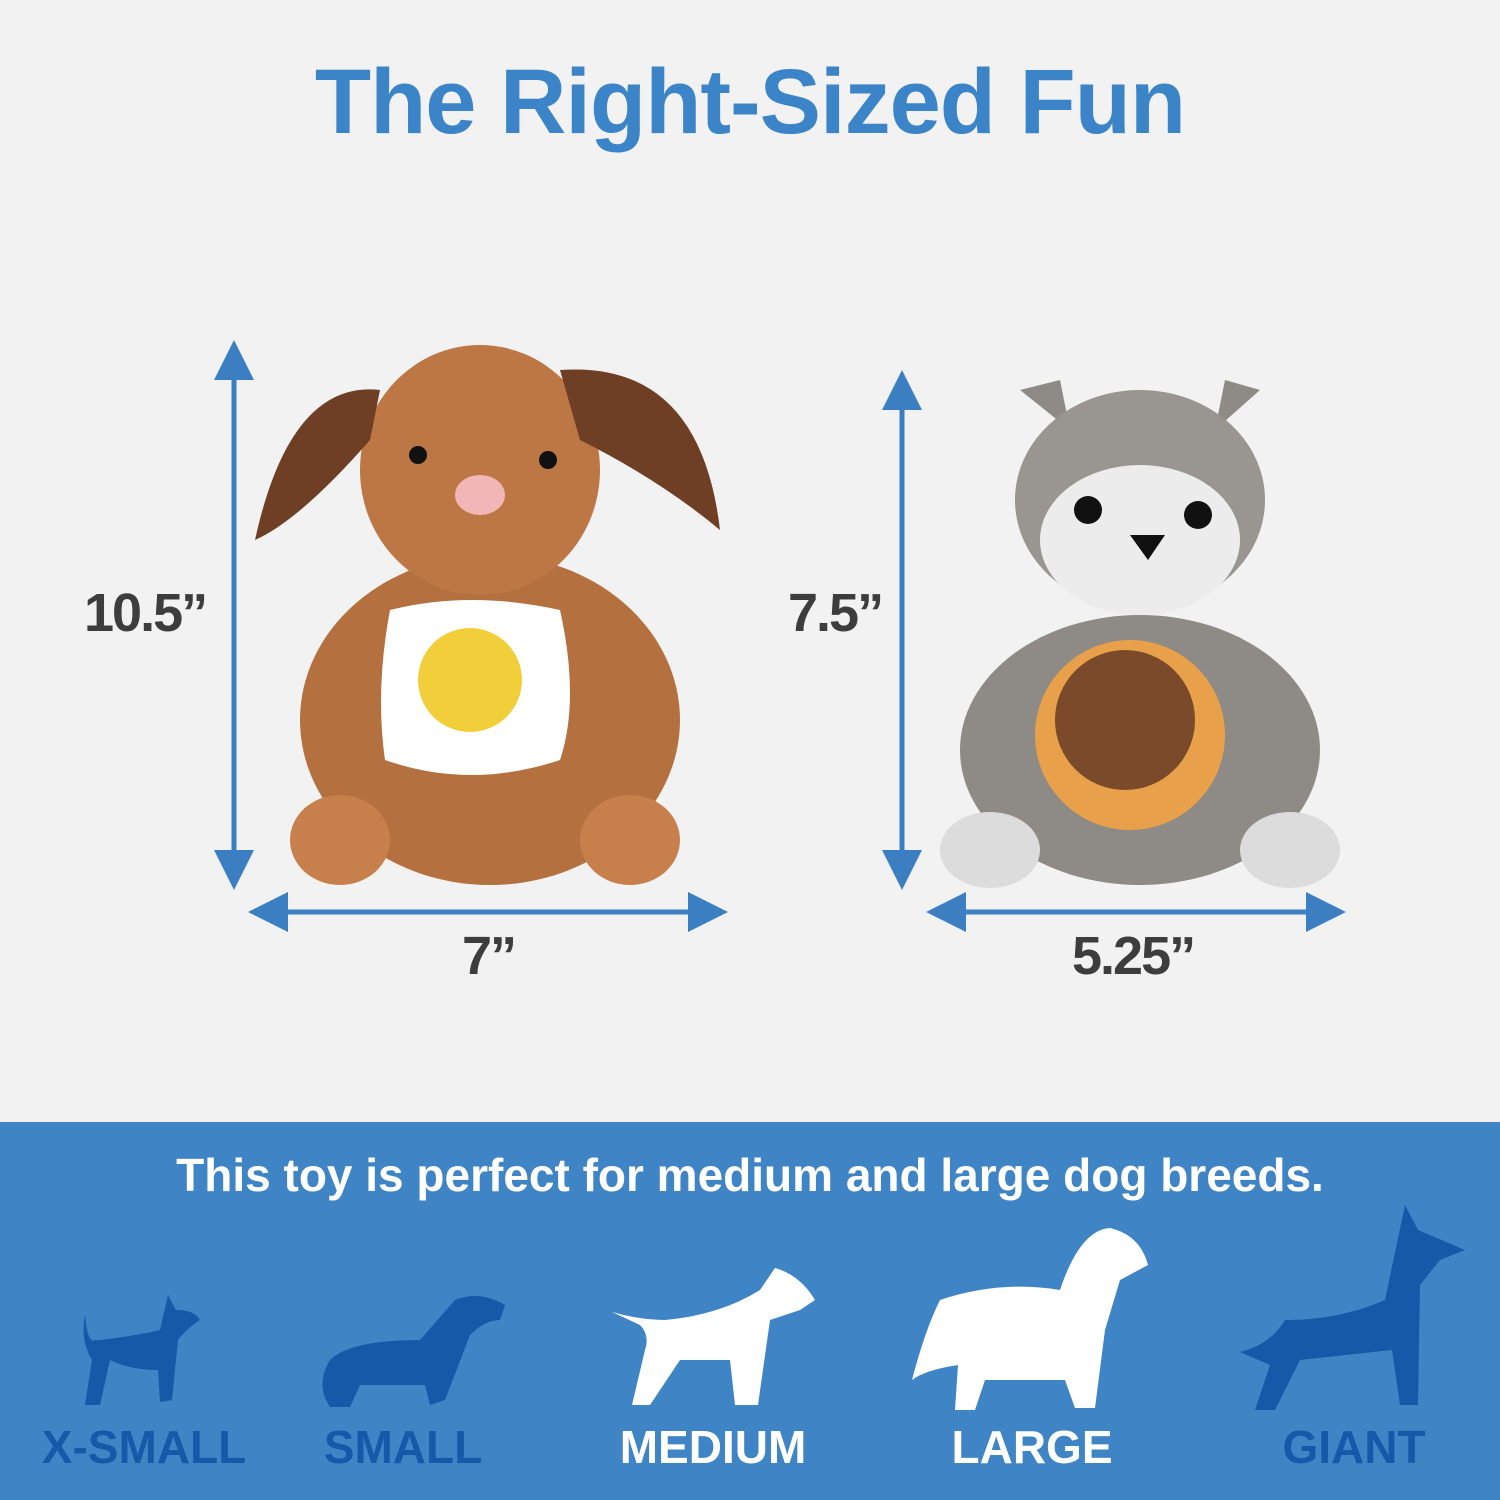 This screenshot has width=1500, height=1500. Describe the element at coordinates (713, 1336) in the screenshot. I see `medium-dog-icon` at that location.